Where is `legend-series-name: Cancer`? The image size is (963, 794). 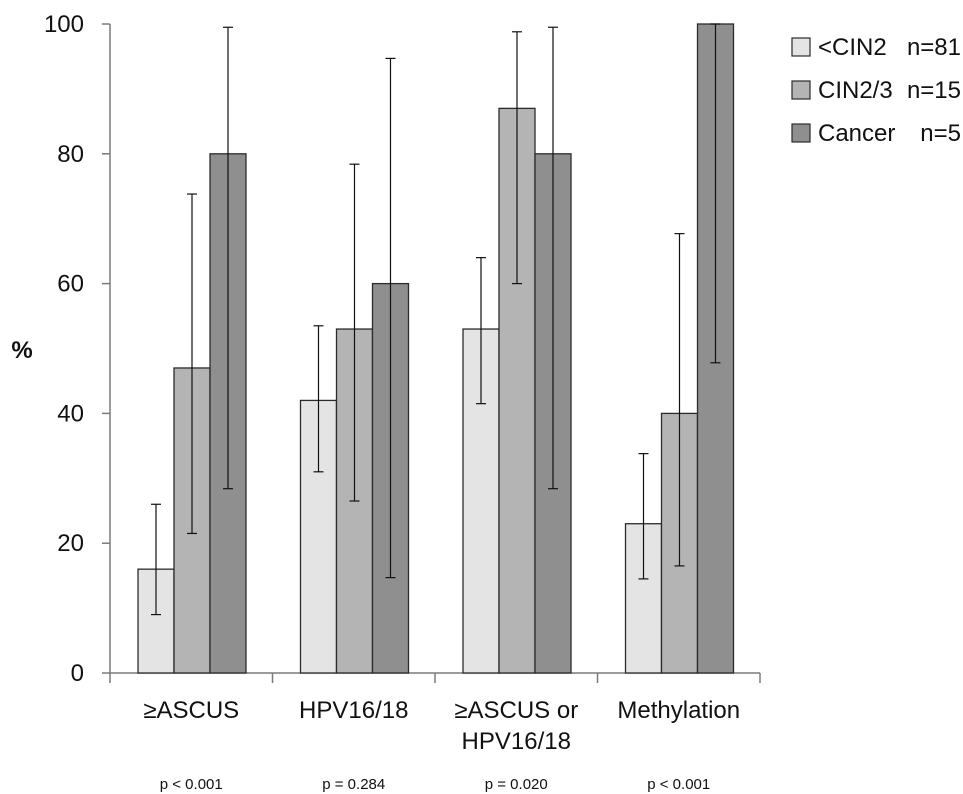 legend-series-name: Cancer is located at coordinates (856, 133).